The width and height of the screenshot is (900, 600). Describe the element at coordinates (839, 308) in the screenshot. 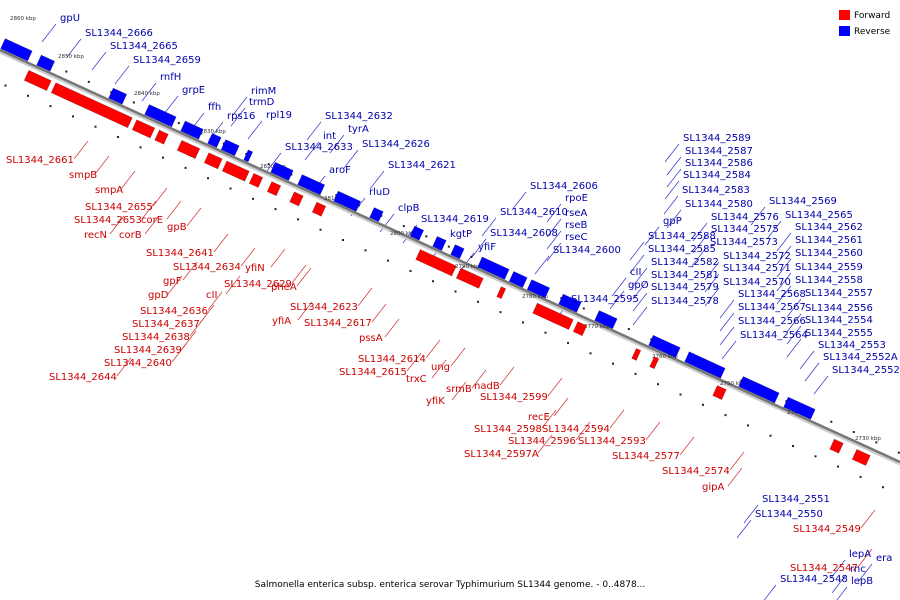

I see `reverse-gene-label: SL1344_2556` at that location.